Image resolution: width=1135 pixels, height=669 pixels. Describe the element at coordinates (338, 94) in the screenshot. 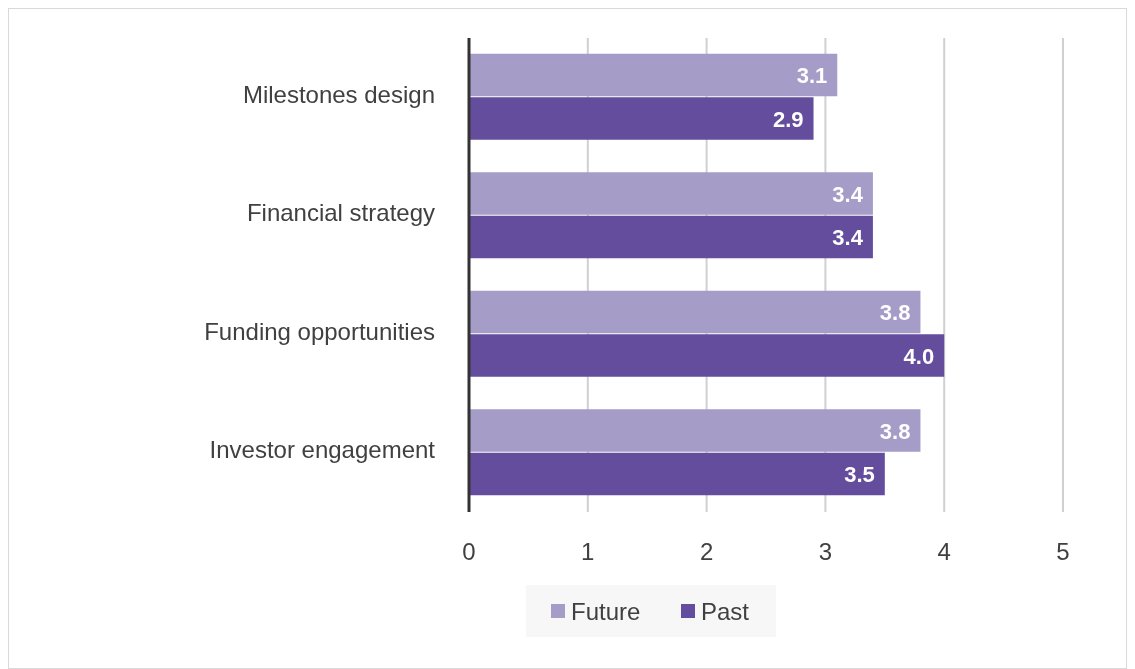

I see `y-tick-label: Milestones design` at that location.